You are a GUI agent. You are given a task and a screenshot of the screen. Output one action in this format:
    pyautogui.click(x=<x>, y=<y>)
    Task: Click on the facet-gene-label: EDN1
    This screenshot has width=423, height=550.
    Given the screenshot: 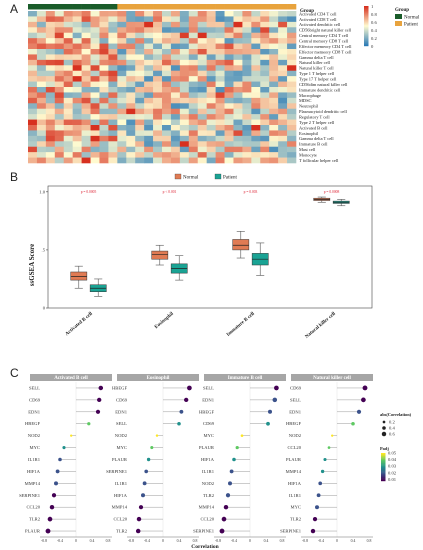 What is the action you would take?
    pyautogui.click(x=121, y=411)
    